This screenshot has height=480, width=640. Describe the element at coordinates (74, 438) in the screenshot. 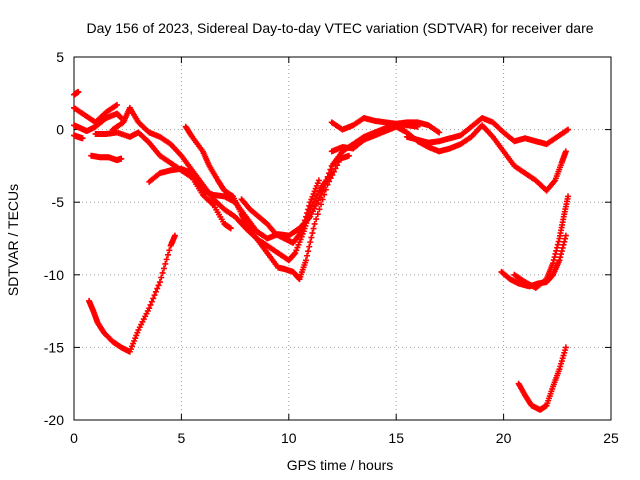

I see `x-tick-label: 0` at that location.